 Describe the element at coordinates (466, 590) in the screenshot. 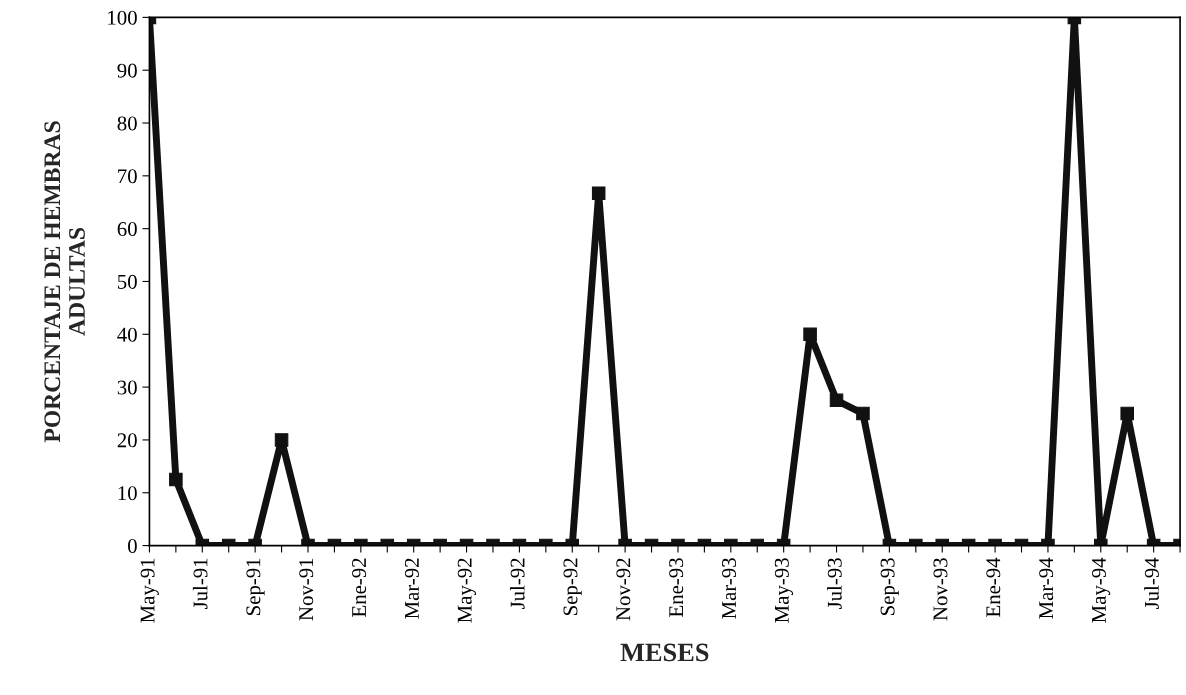

I see `x-tick-label: May-92` at that location.